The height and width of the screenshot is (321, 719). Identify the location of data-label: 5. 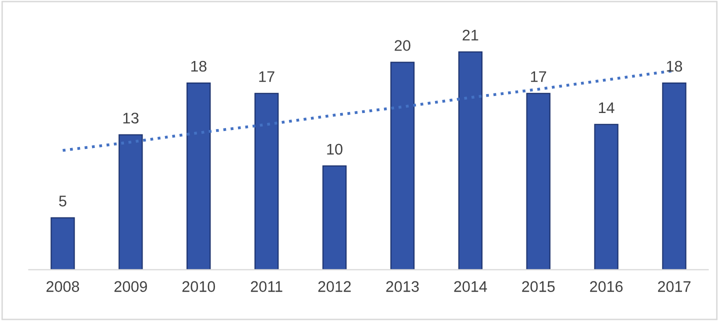
(62, 201).